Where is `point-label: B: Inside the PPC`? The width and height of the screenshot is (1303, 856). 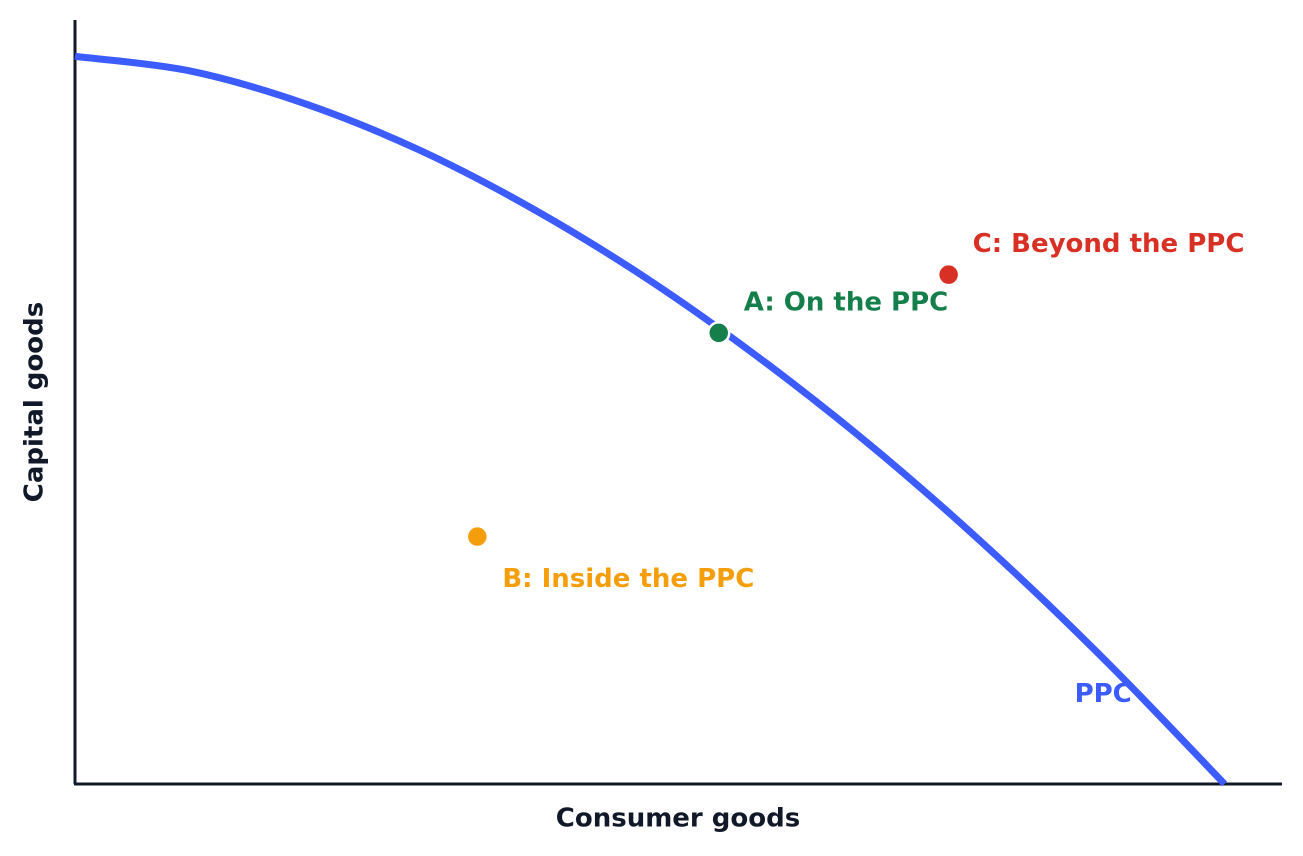 point-label: B: Inside the PPC is located at coordinates (628, 579).